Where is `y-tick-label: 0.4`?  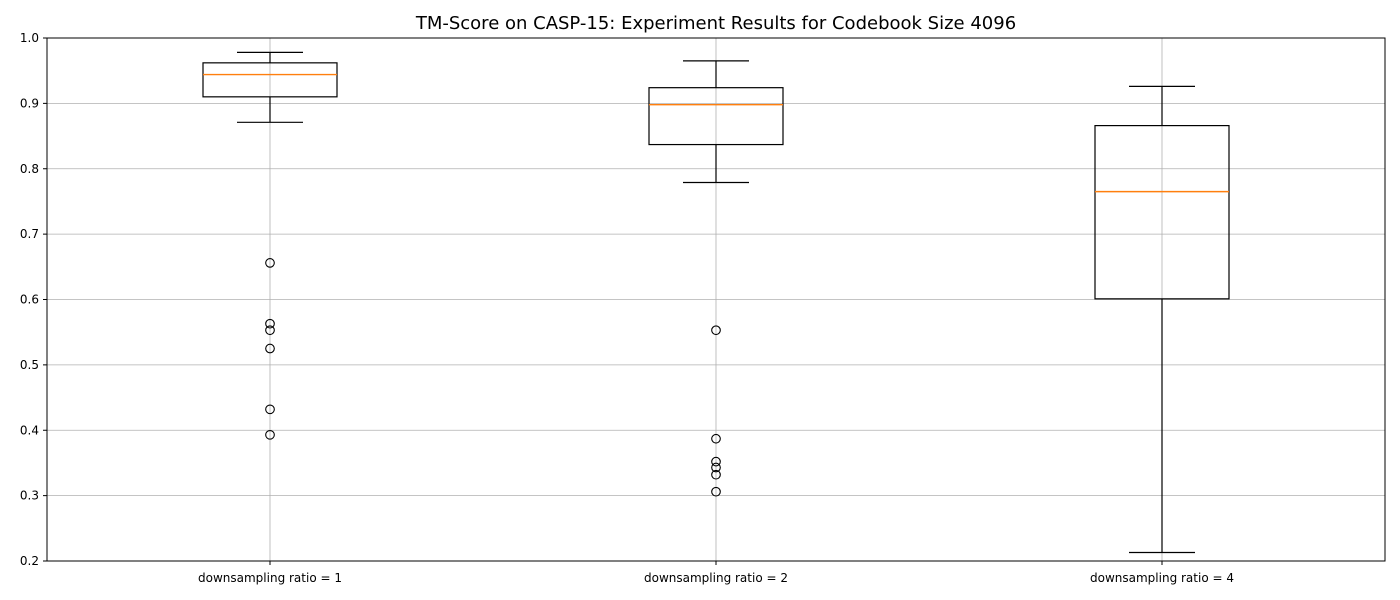
y-tick-label: 0.4 is located at coordinates (29, 430).